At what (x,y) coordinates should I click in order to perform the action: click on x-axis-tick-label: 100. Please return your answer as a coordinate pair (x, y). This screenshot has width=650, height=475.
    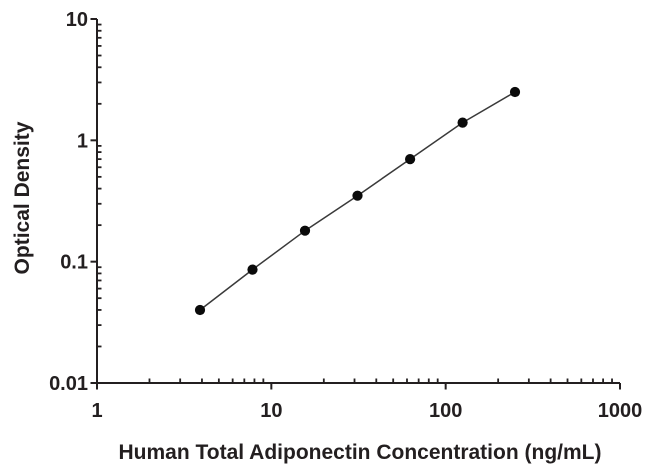
    Looking at the image, I should click on (445, 411).